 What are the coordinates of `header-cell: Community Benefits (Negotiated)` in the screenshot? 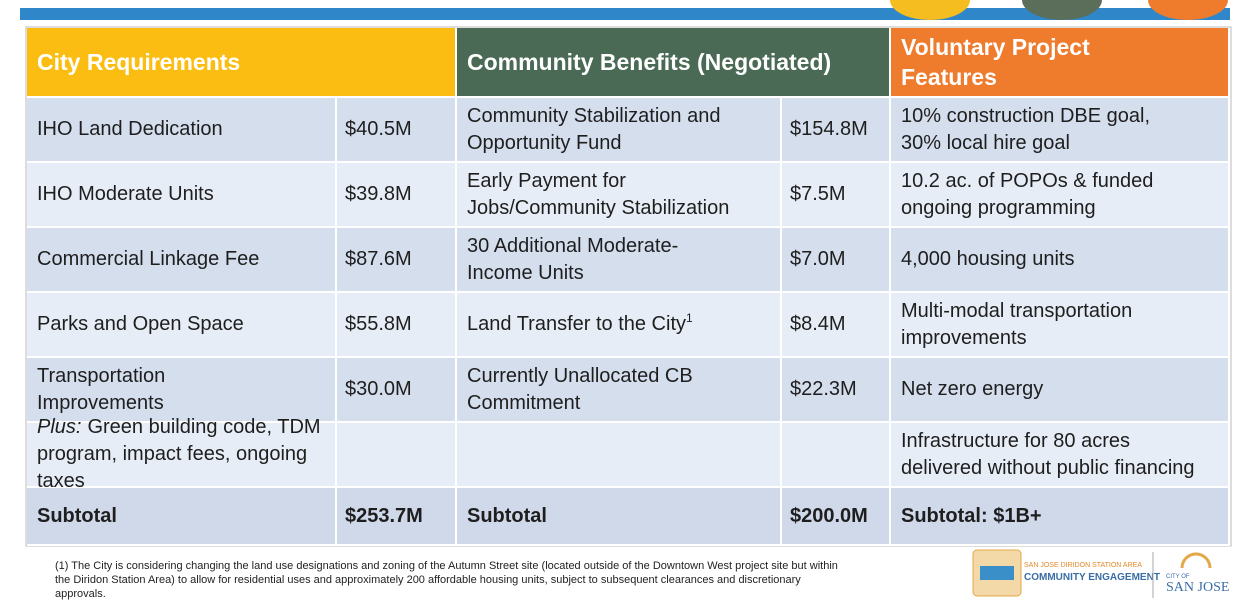 It's located at (674, 63).